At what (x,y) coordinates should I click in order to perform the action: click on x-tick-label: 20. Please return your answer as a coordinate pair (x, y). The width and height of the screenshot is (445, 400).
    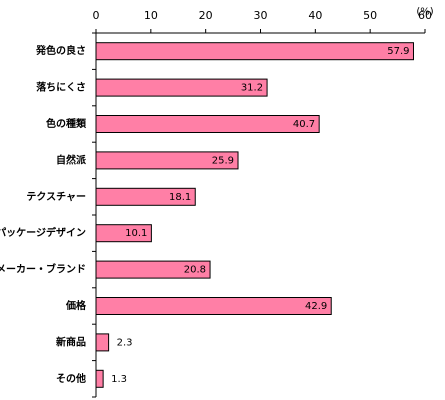
    Looking at the image, I should click on (206, 15).